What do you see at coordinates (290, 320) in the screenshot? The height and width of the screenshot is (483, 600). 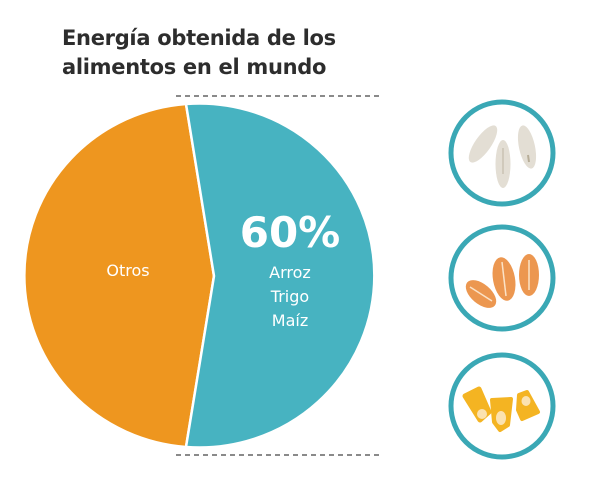 I see `slice-label-maiz: Maíz` at bounding box center [290, 320].